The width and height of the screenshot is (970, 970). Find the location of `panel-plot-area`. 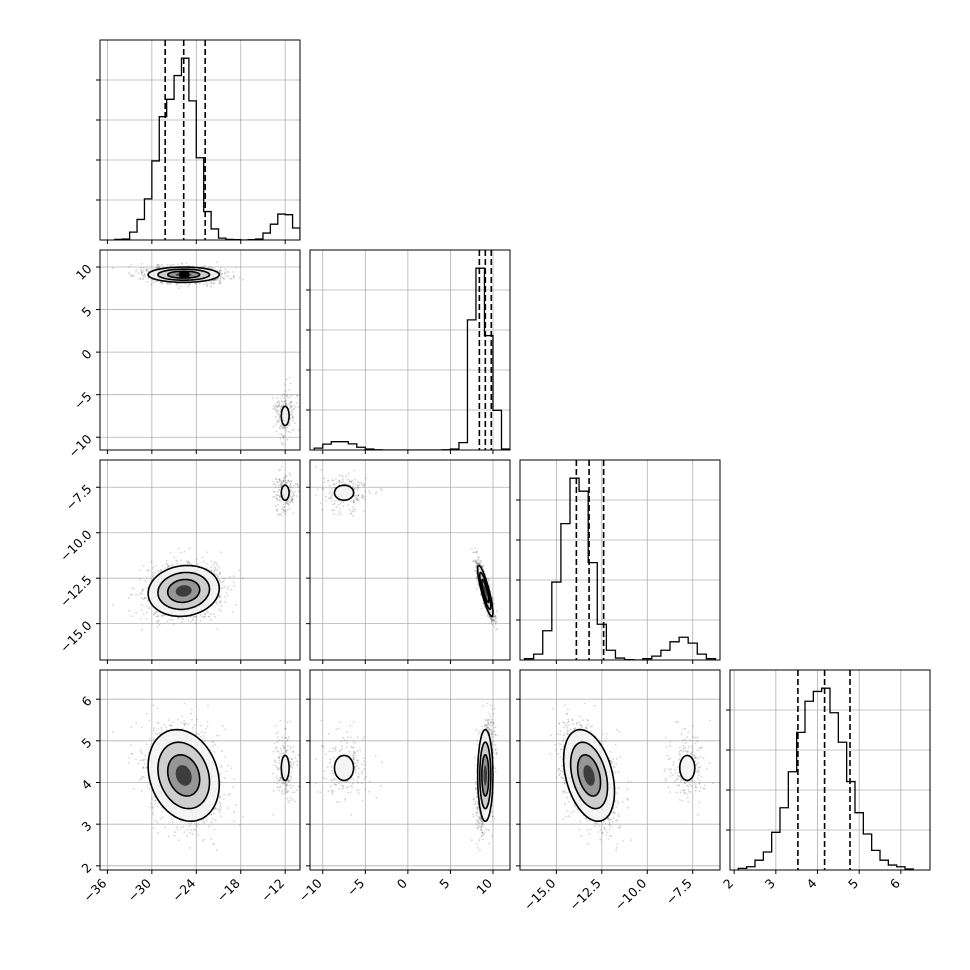

panel-plot-area is located at coordinates (410, 350).